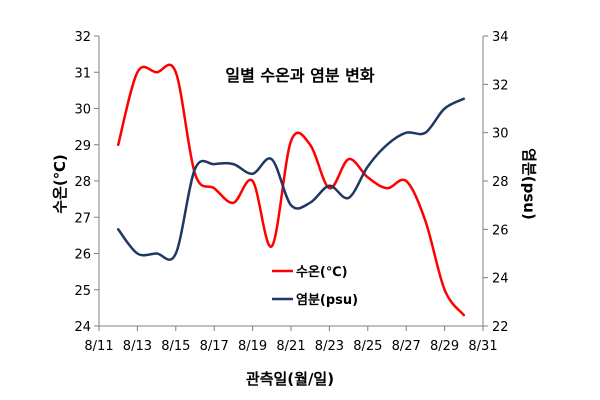 The height and width of the screenshot is (400, 600). Describe the element at coordinates (82, 327) in the screenshot. I see `y-tick-label-left: 24` at that location.